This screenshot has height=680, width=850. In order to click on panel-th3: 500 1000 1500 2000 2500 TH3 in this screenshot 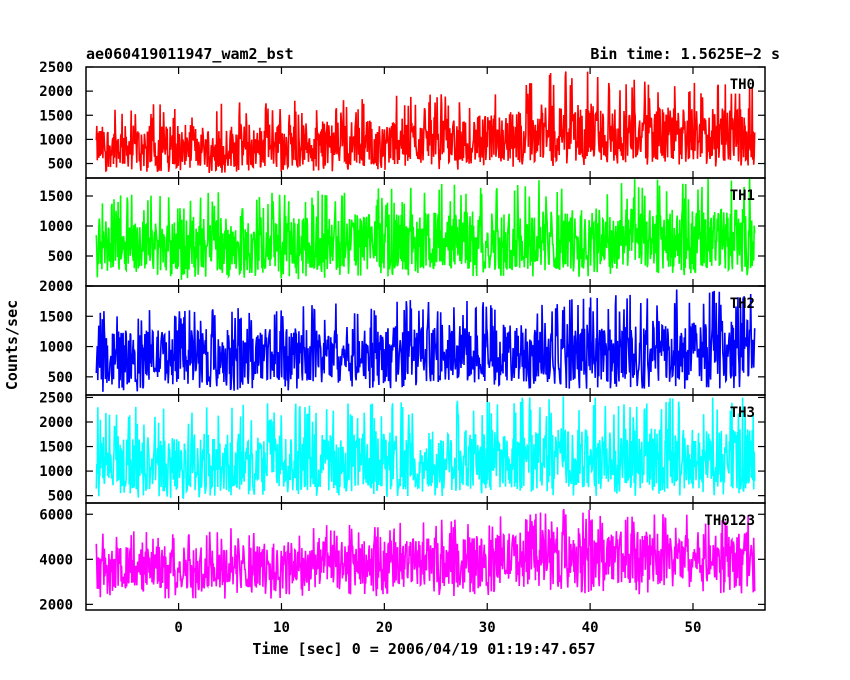, I will do `click(402, 447)`.